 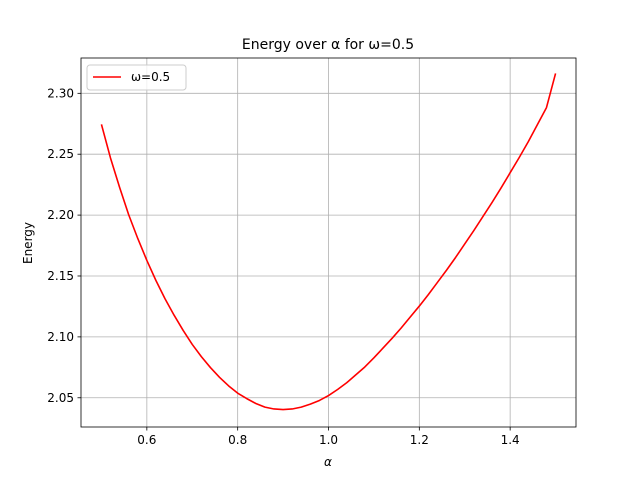 I want to click on y-tick-label: 2.20, so click(x=60, y=215).